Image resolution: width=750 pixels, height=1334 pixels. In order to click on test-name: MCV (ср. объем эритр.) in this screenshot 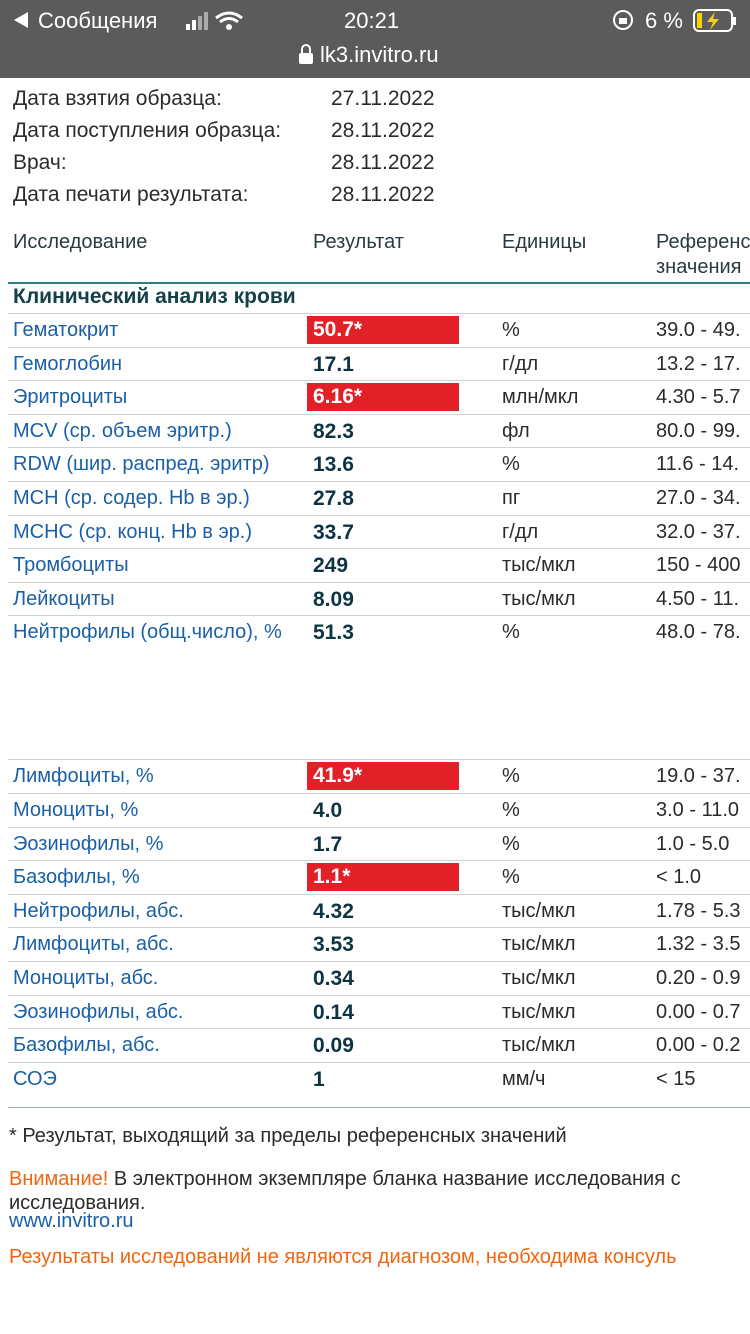, I will do `click(122, 431)`.